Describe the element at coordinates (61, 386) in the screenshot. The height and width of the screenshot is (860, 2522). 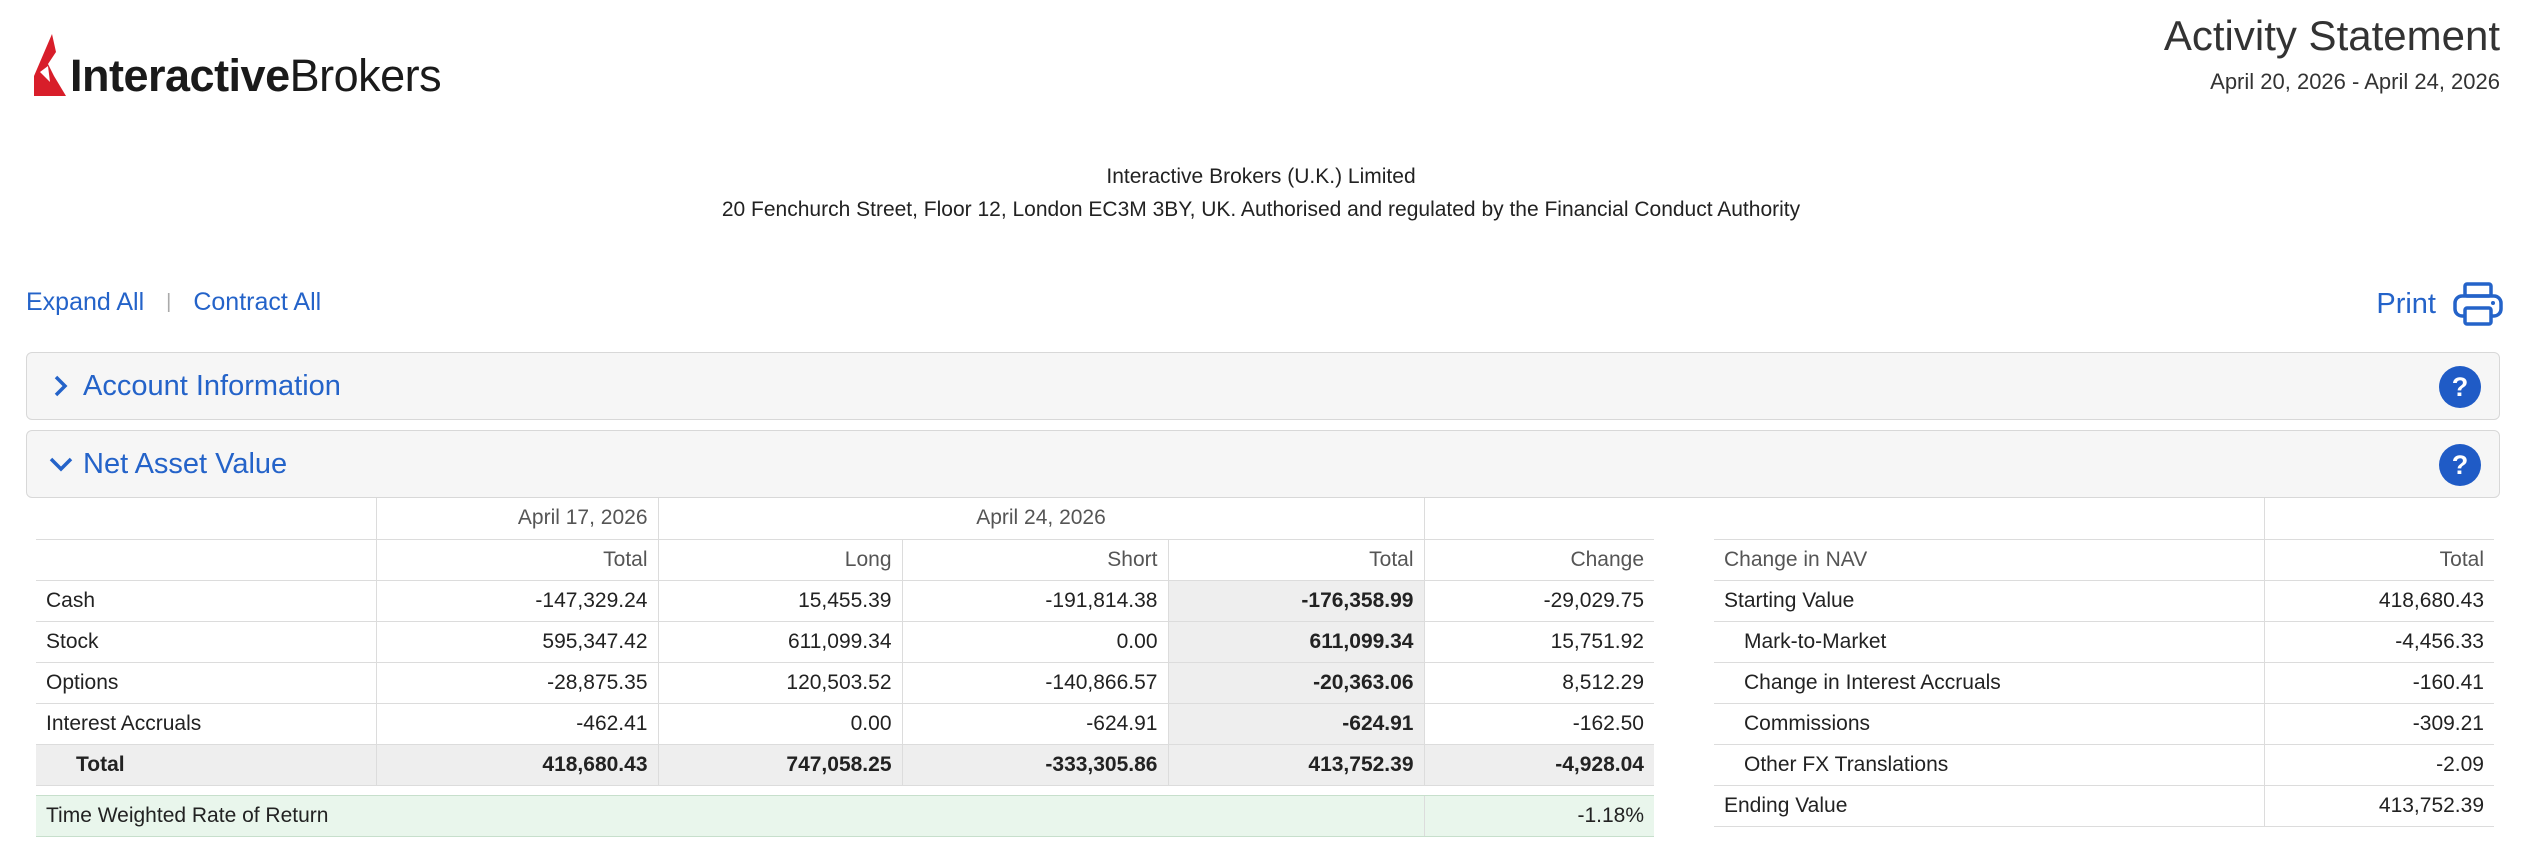
I see `chevron-right-icon` at that location.